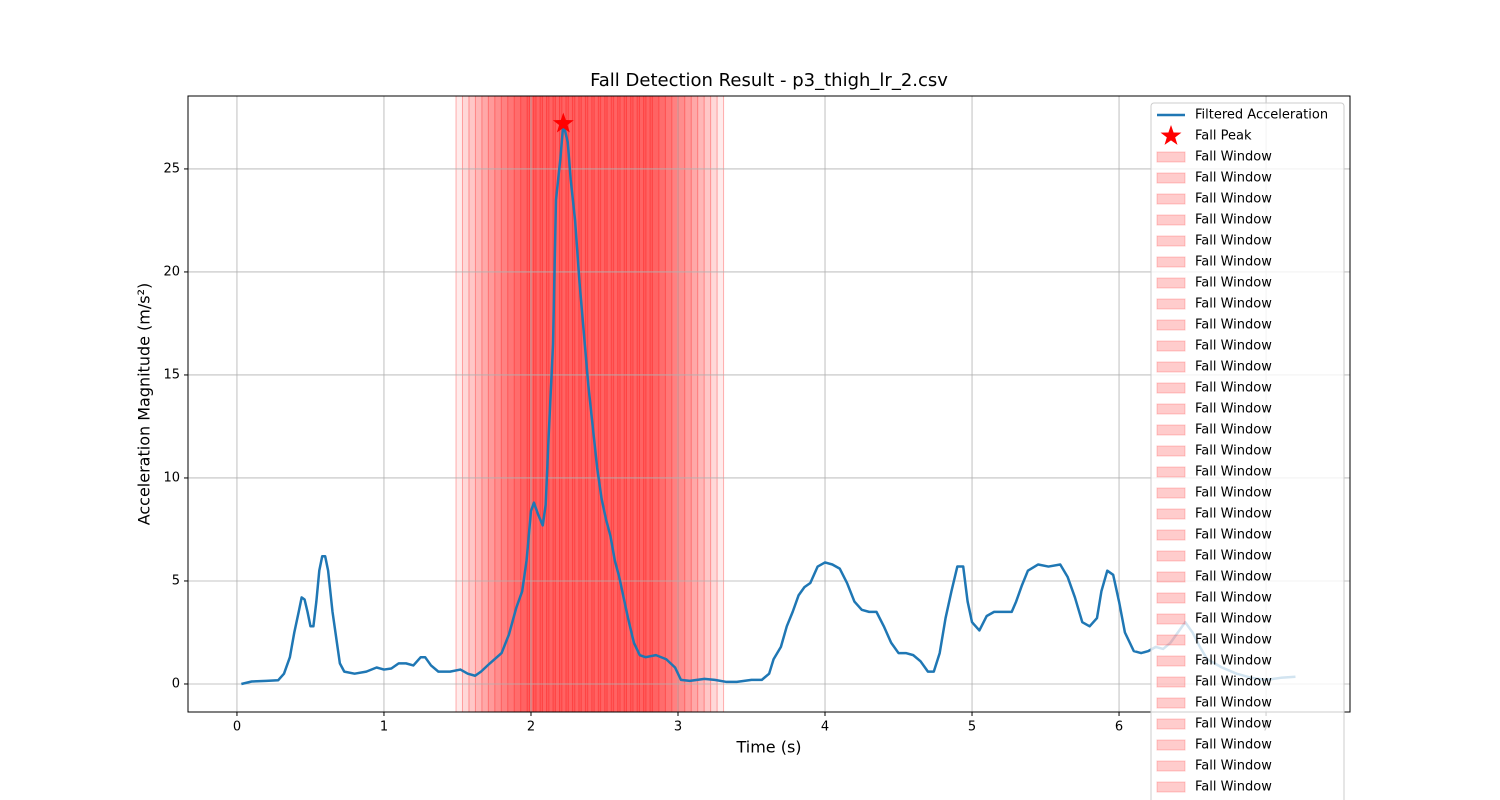 This screenshot has width=1500, height=800. I want to click on x-tick-label: 1, so click(384, 727).